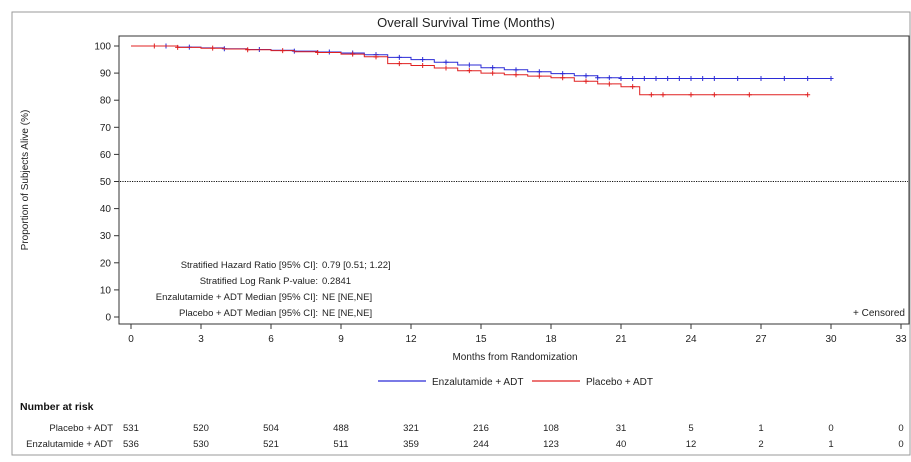 The width and height of the screenshot is (911, 462). What do you see at coordinates (481, 428) in the screenshot?
I see `risk-cell: 216` at bounding box center [481, 428].